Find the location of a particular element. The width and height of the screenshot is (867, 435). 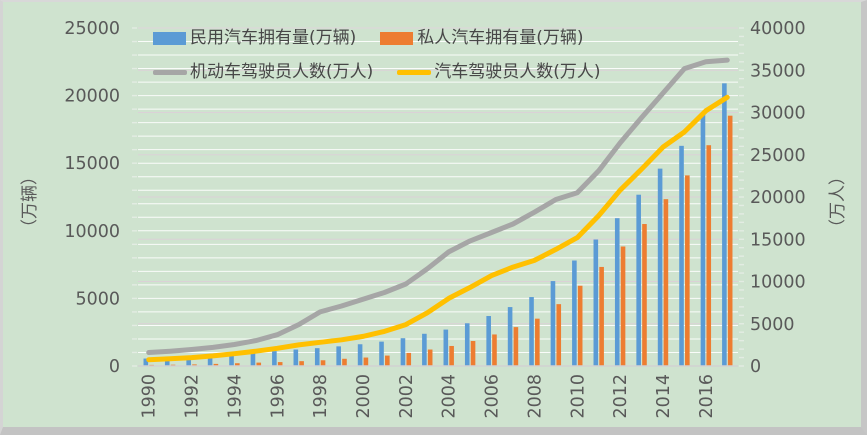

legend-label-civil-vehicles: 民用汽车拥有量(万辆) is located at coordinates (273, 38).